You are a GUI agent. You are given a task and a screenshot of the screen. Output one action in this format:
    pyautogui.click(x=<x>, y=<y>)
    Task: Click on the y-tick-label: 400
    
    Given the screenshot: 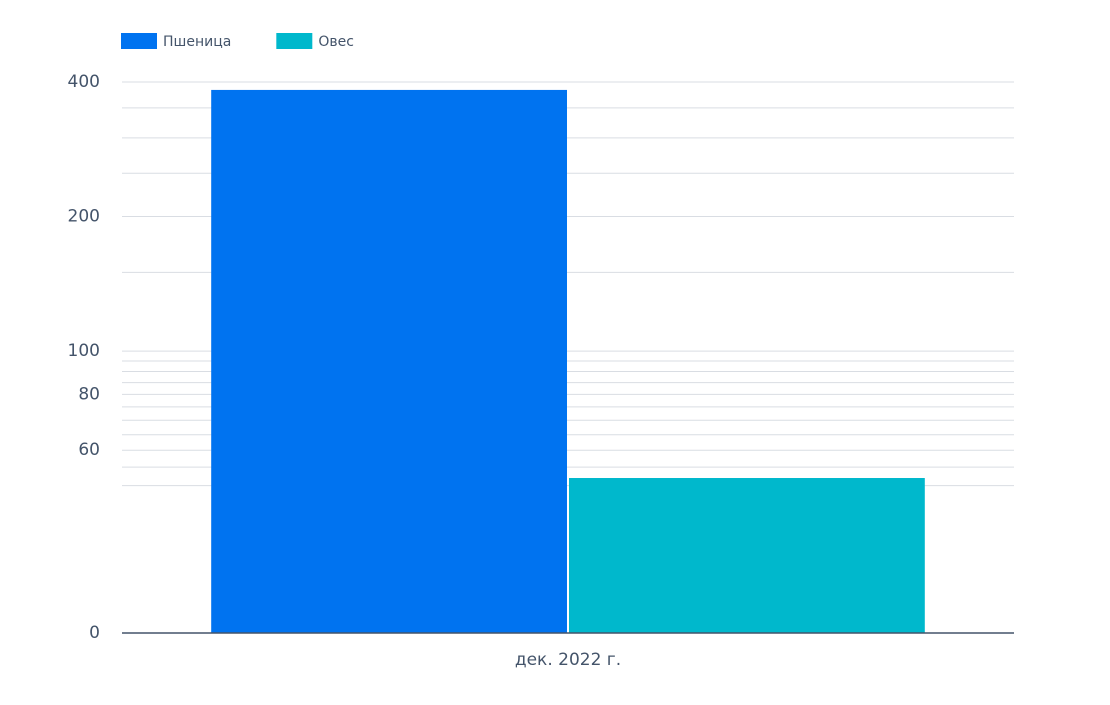 What is the action you would take?
    pyautogui.click(x=84, y=82)
    